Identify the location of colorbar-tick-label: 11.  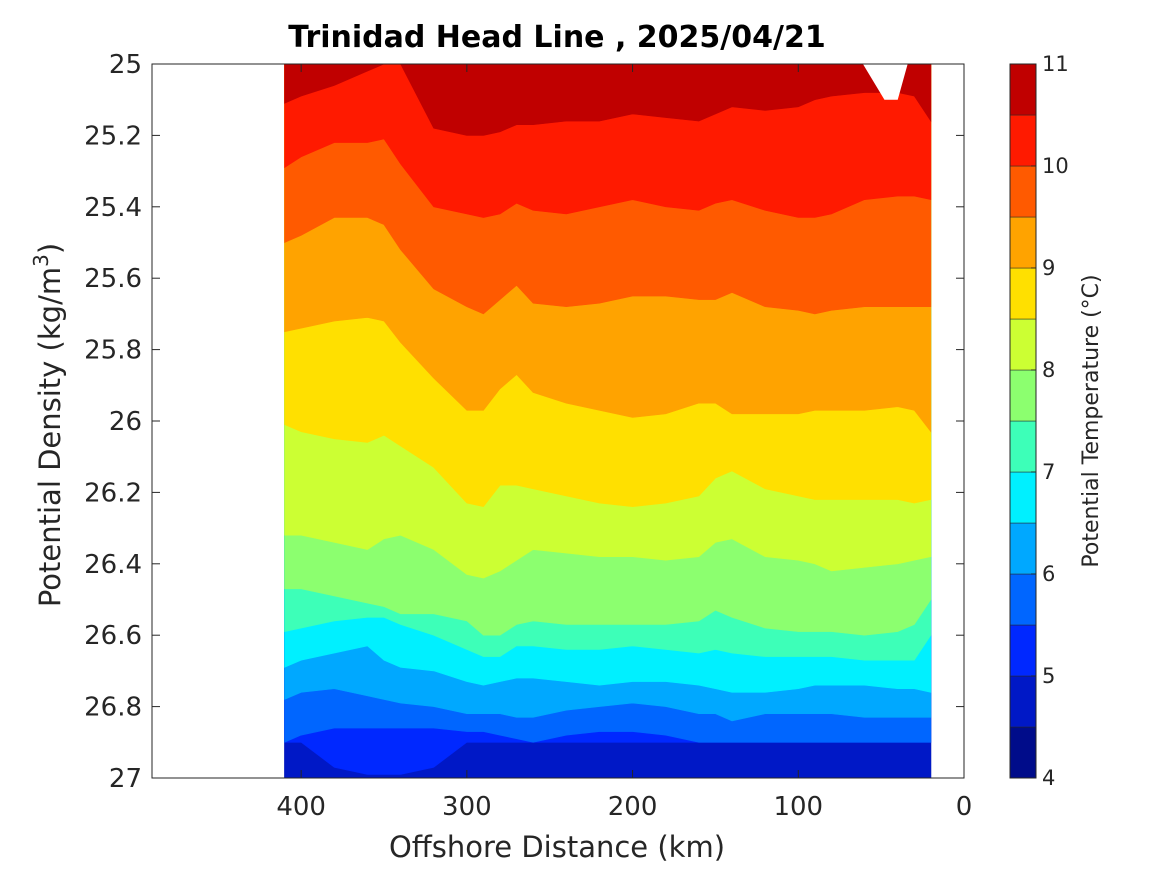
(1055, 64).